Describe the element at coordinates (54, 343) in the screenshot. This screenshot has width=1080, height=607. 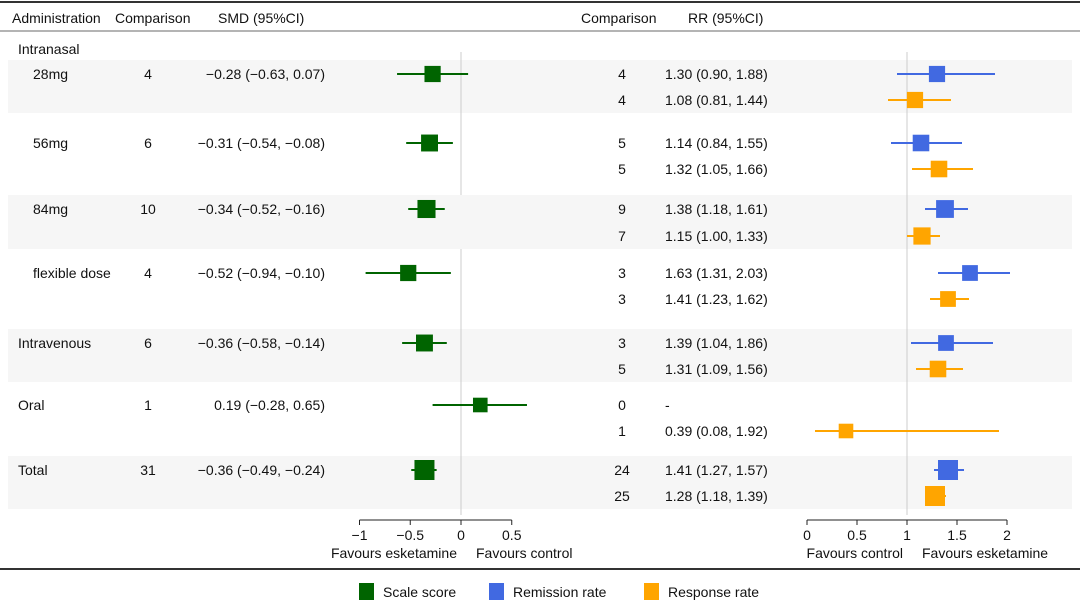
I see `row-label: Intravenous` at that location.